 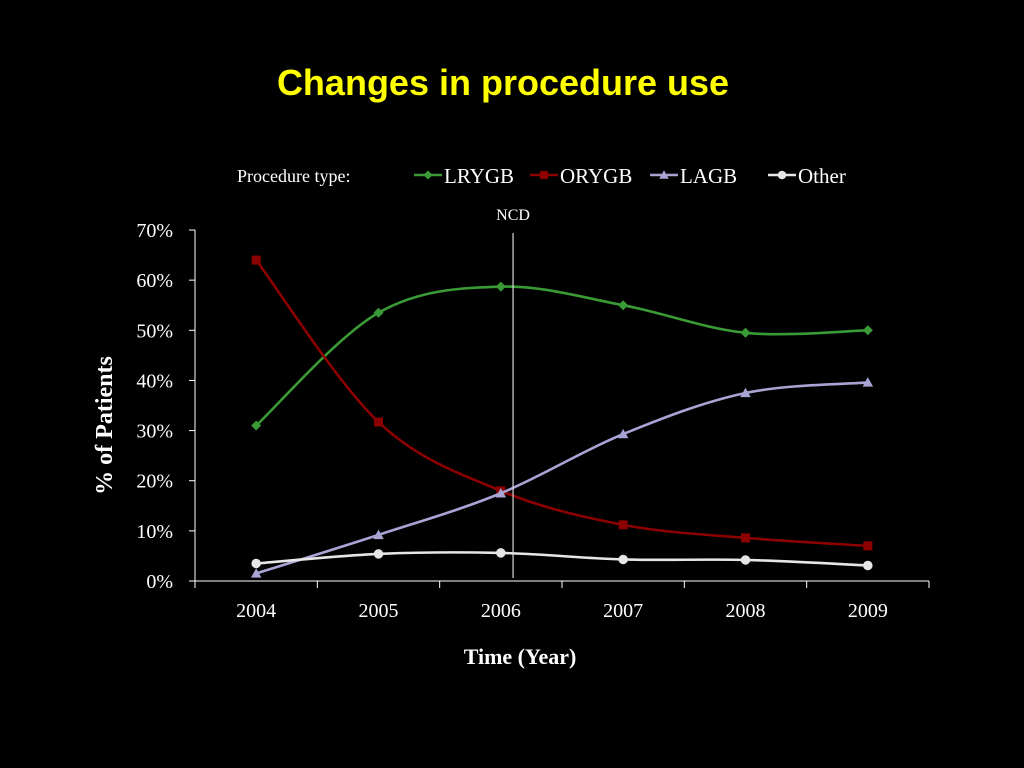 I want to click on x-tick-label: 2007, so click(x=623, y=611).